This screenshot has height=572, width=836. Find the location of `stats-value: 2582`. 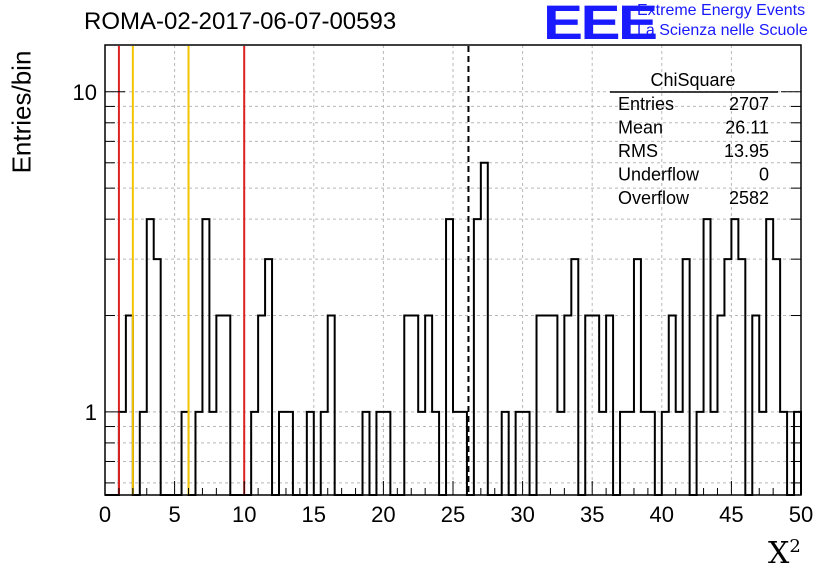

stats-value: 2582 is located at coordinates (749, 198).